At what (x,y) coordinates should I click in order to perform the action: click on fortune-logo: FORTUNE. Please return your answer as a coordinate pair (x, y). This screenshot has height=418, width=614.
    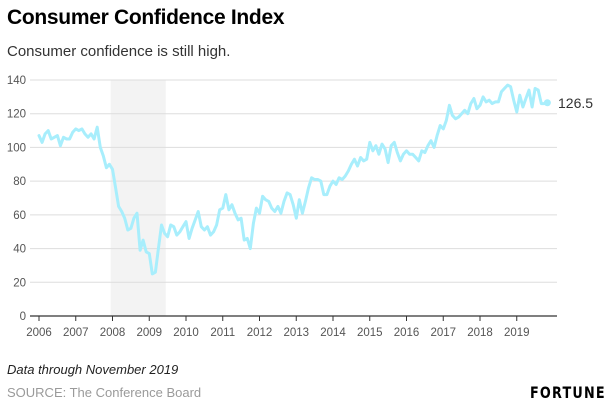
    Looking at the image, I should click on (568, 392).